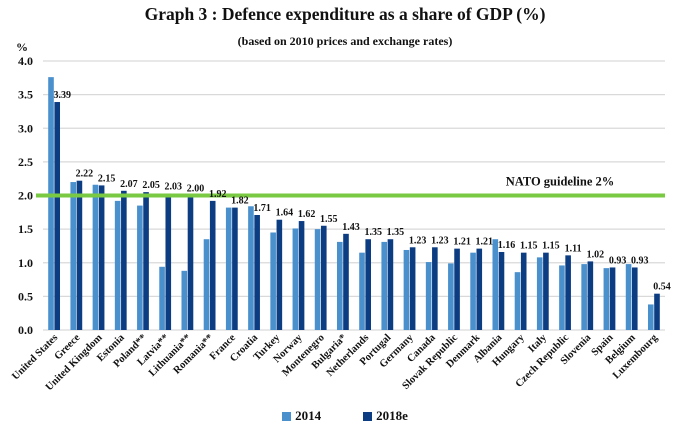  What do you see at coordinates (560, 182) in the screenshot?
I see `nato-guideline-label: NATO guideline 2%` at bounding box center [560, 182].